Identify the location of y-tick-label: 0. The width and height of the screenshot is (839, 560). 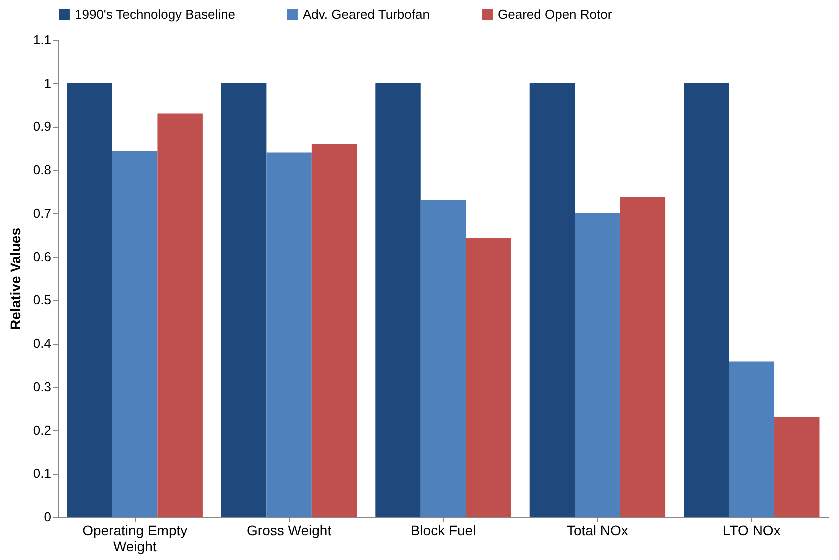
(48, 517).